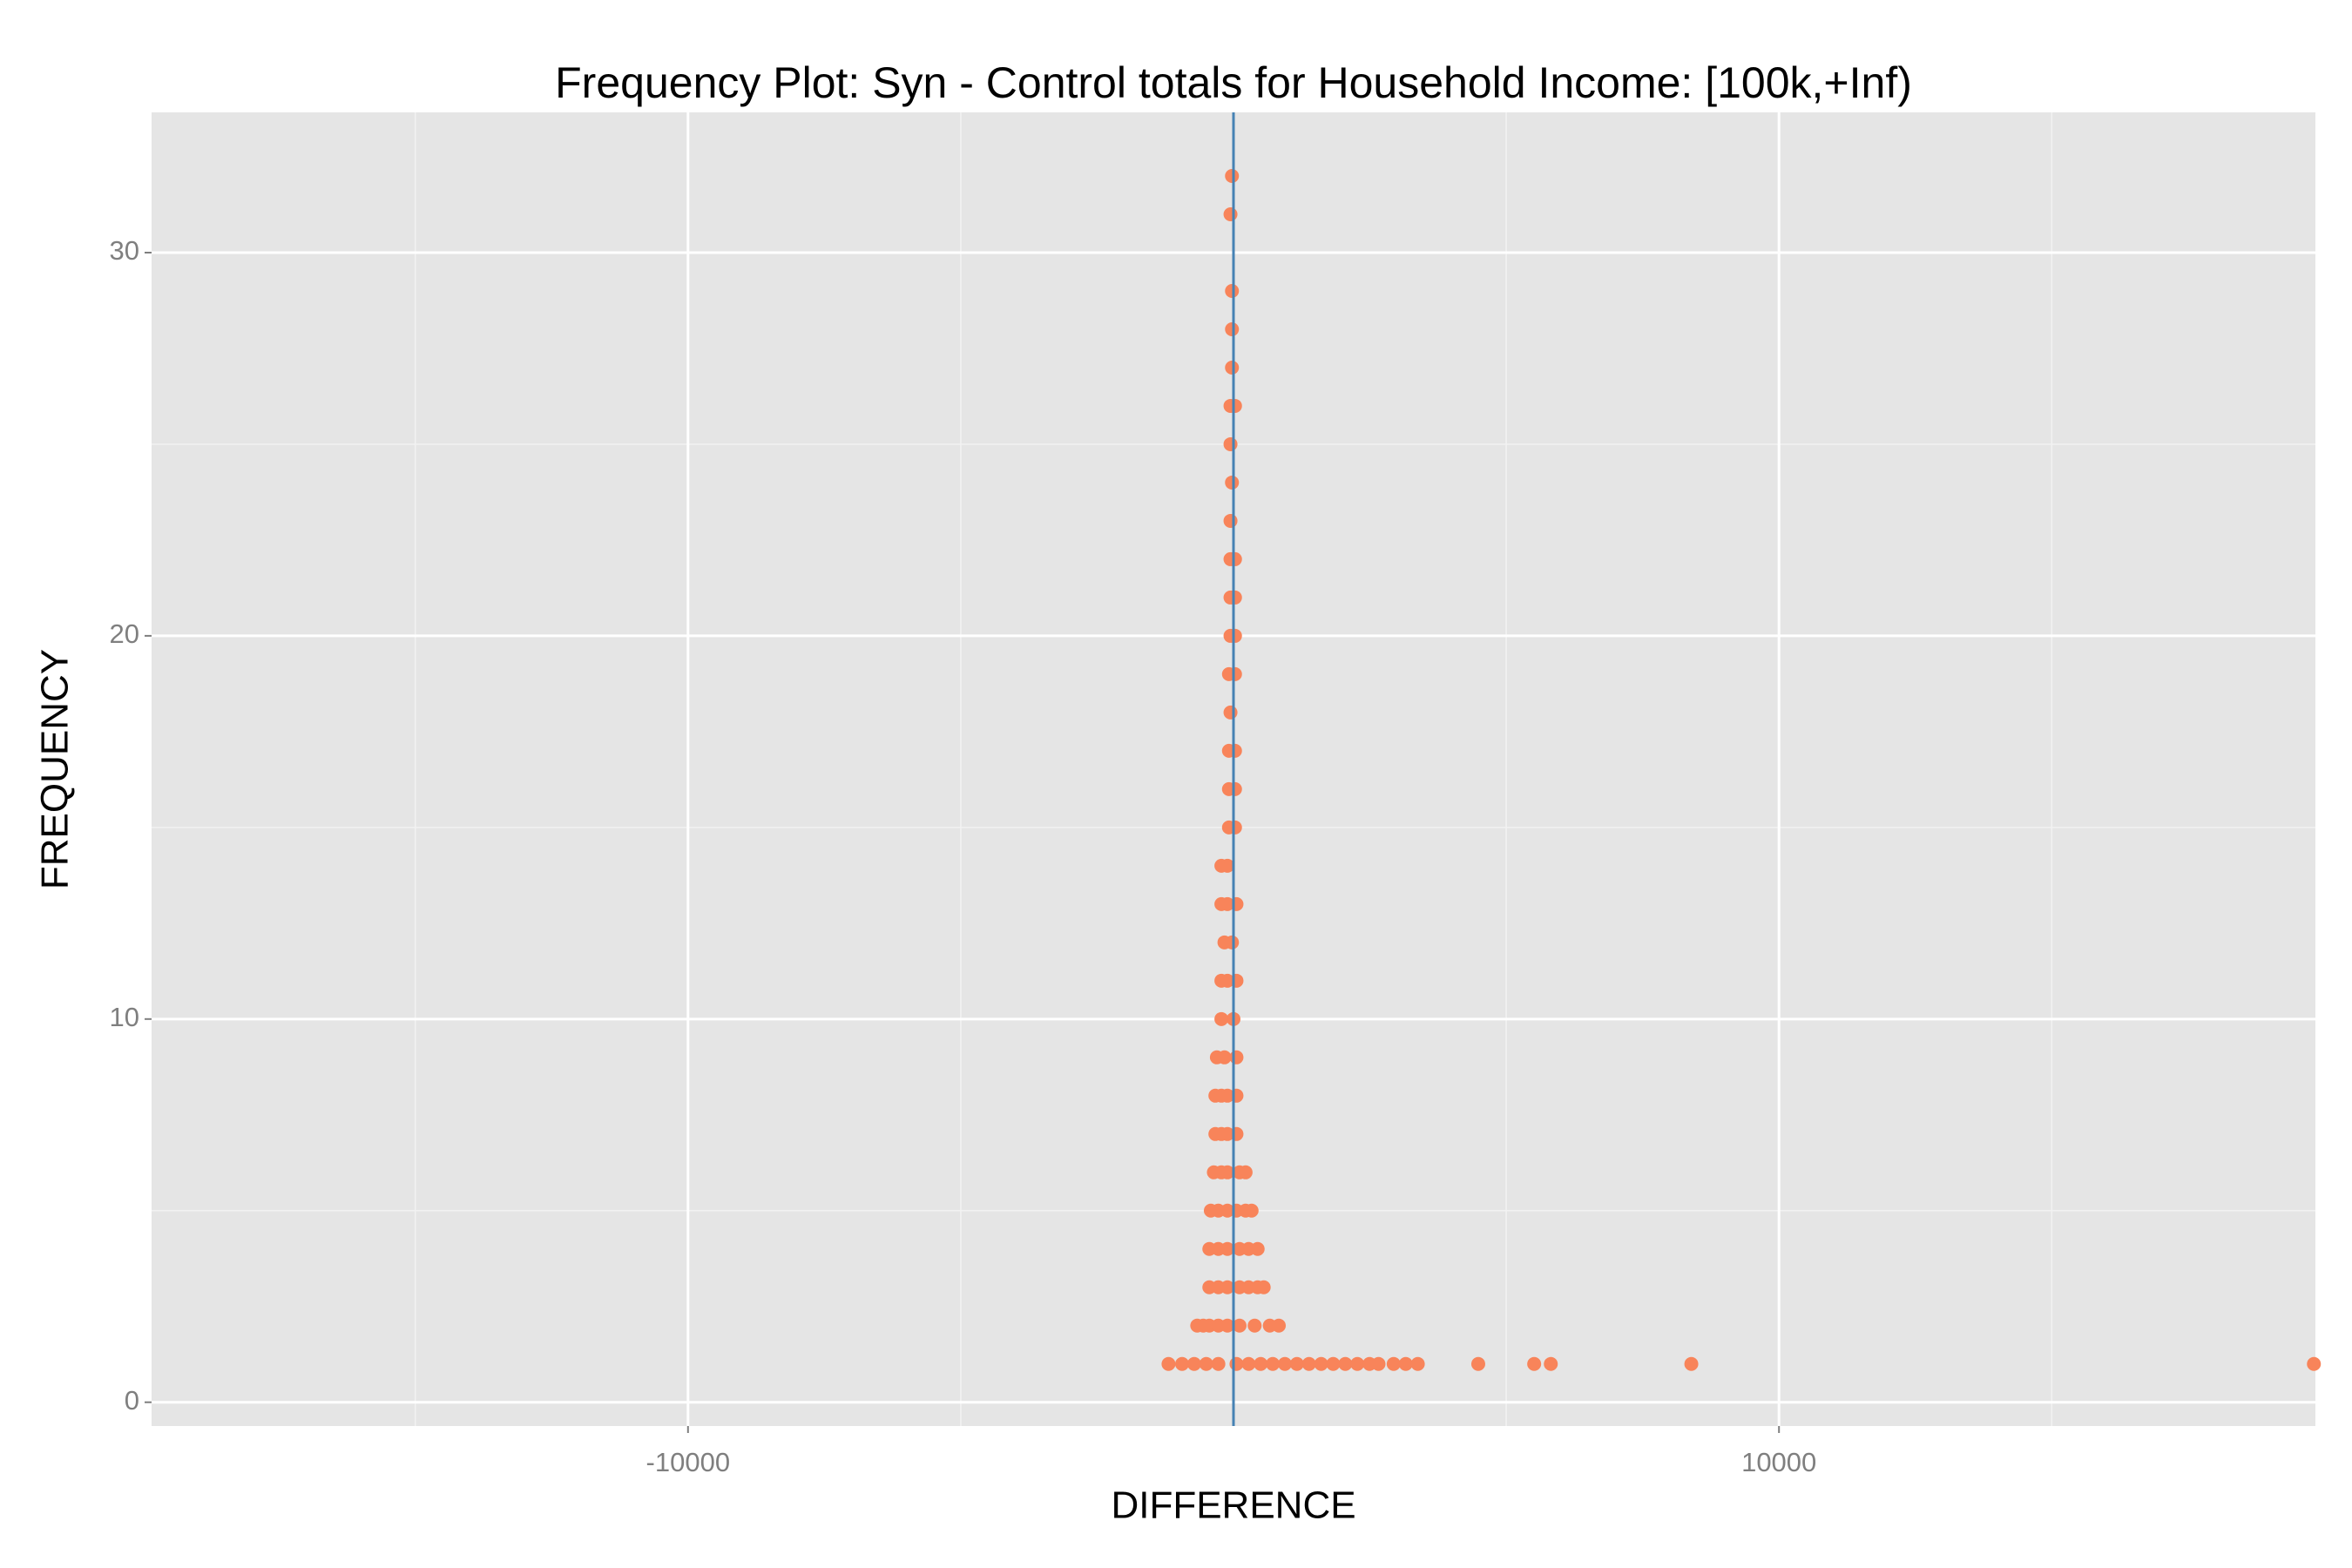  Describe the element at coordinates (125, 1017) in the screenshot. I see `y-tick-label: 10` at that location.